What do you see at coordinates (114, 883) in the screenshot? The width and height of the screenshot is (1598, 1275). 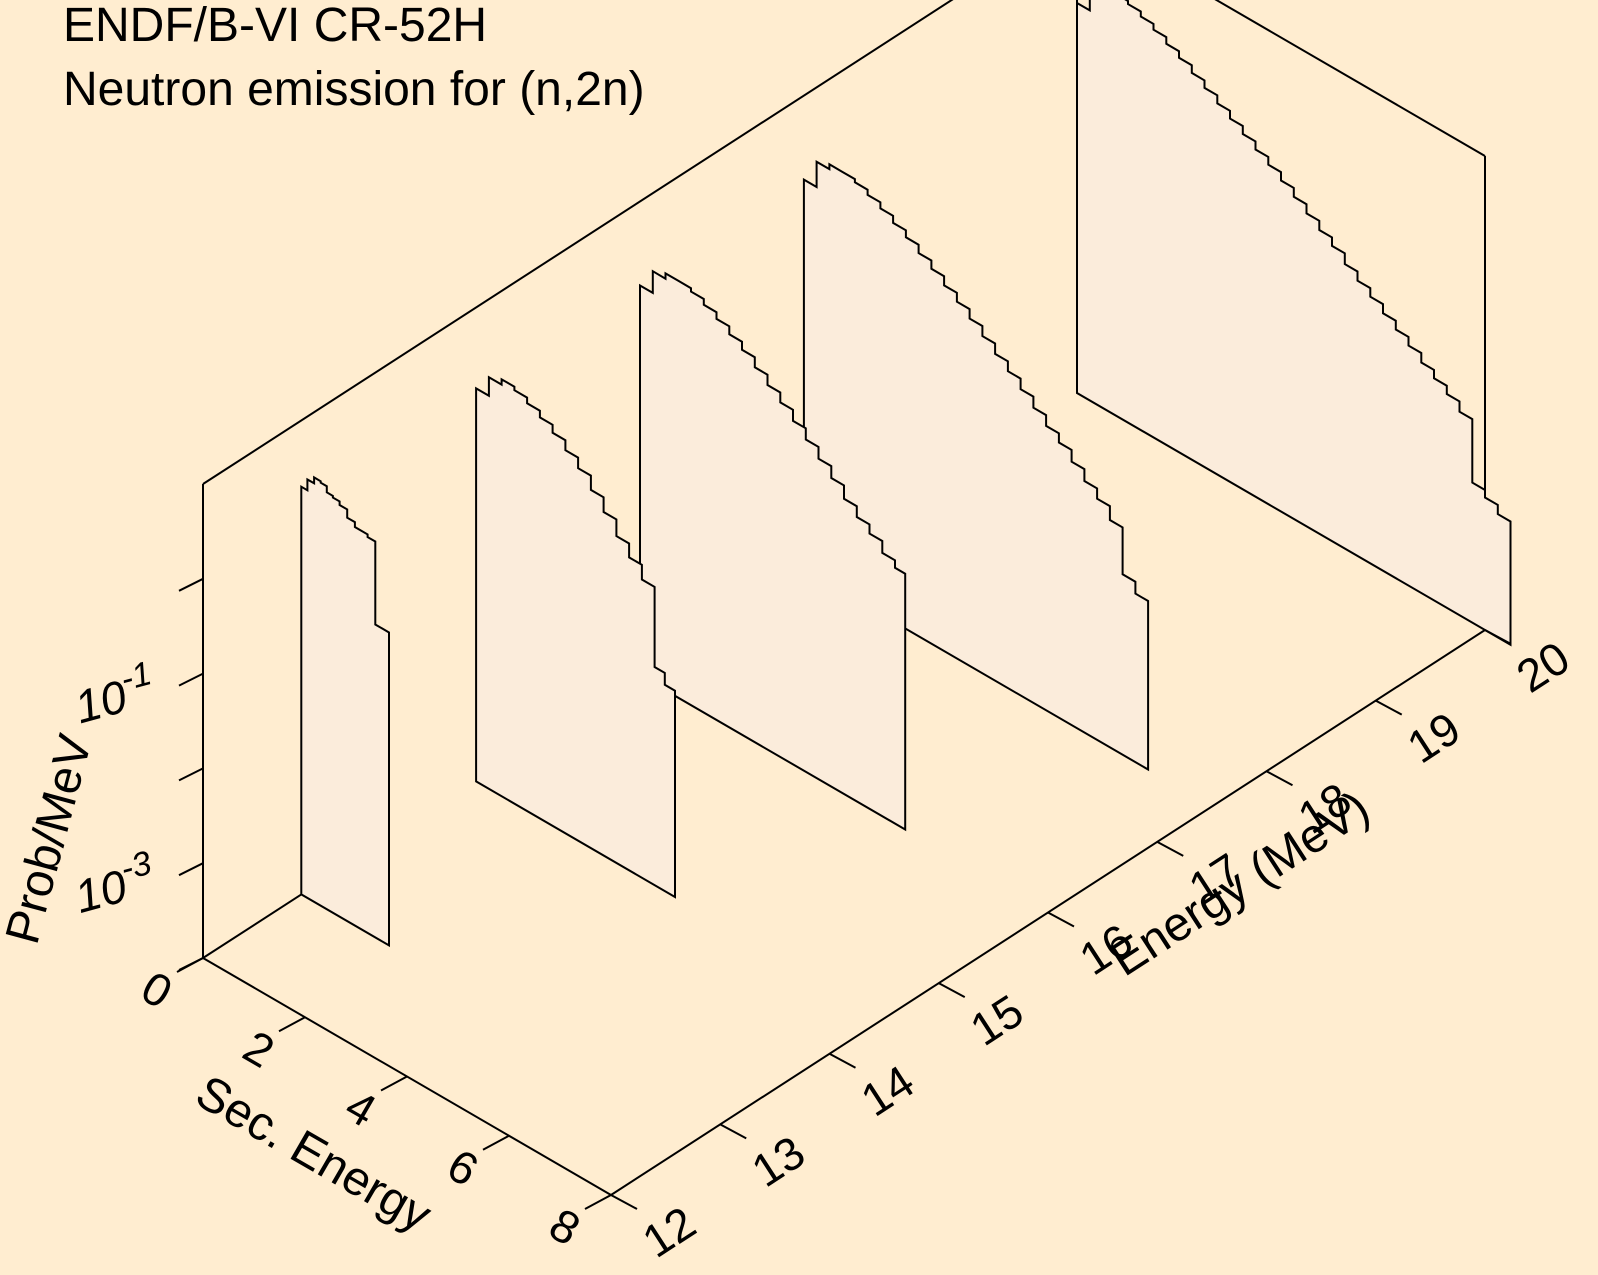 I see `y-tick-label-0: 10⁻³` at bounding box center [114, 883].